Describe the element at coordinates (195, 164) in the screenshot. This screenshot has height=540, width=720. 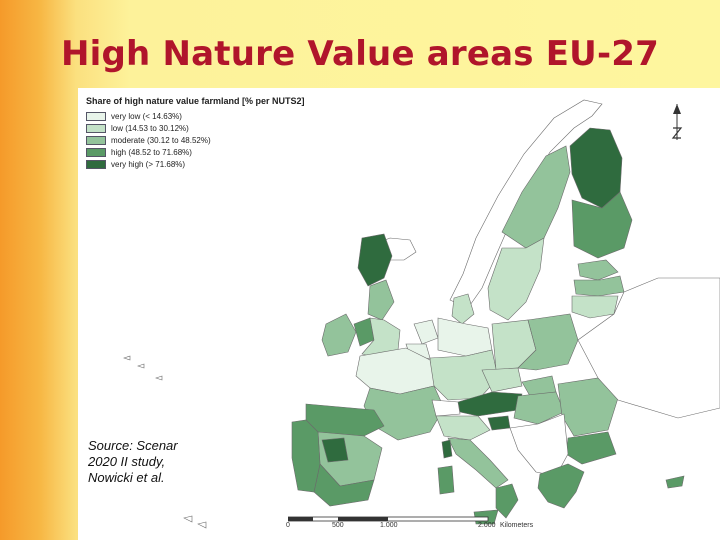
I see `legend-item: very high (> 71.68%)` at that location.